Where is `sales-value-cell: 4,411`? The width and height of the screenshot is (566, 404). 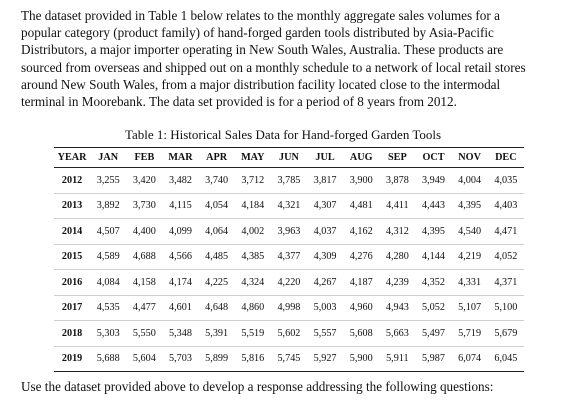 sales-value-cell: 4,411 is located at coordinates (397, 206).